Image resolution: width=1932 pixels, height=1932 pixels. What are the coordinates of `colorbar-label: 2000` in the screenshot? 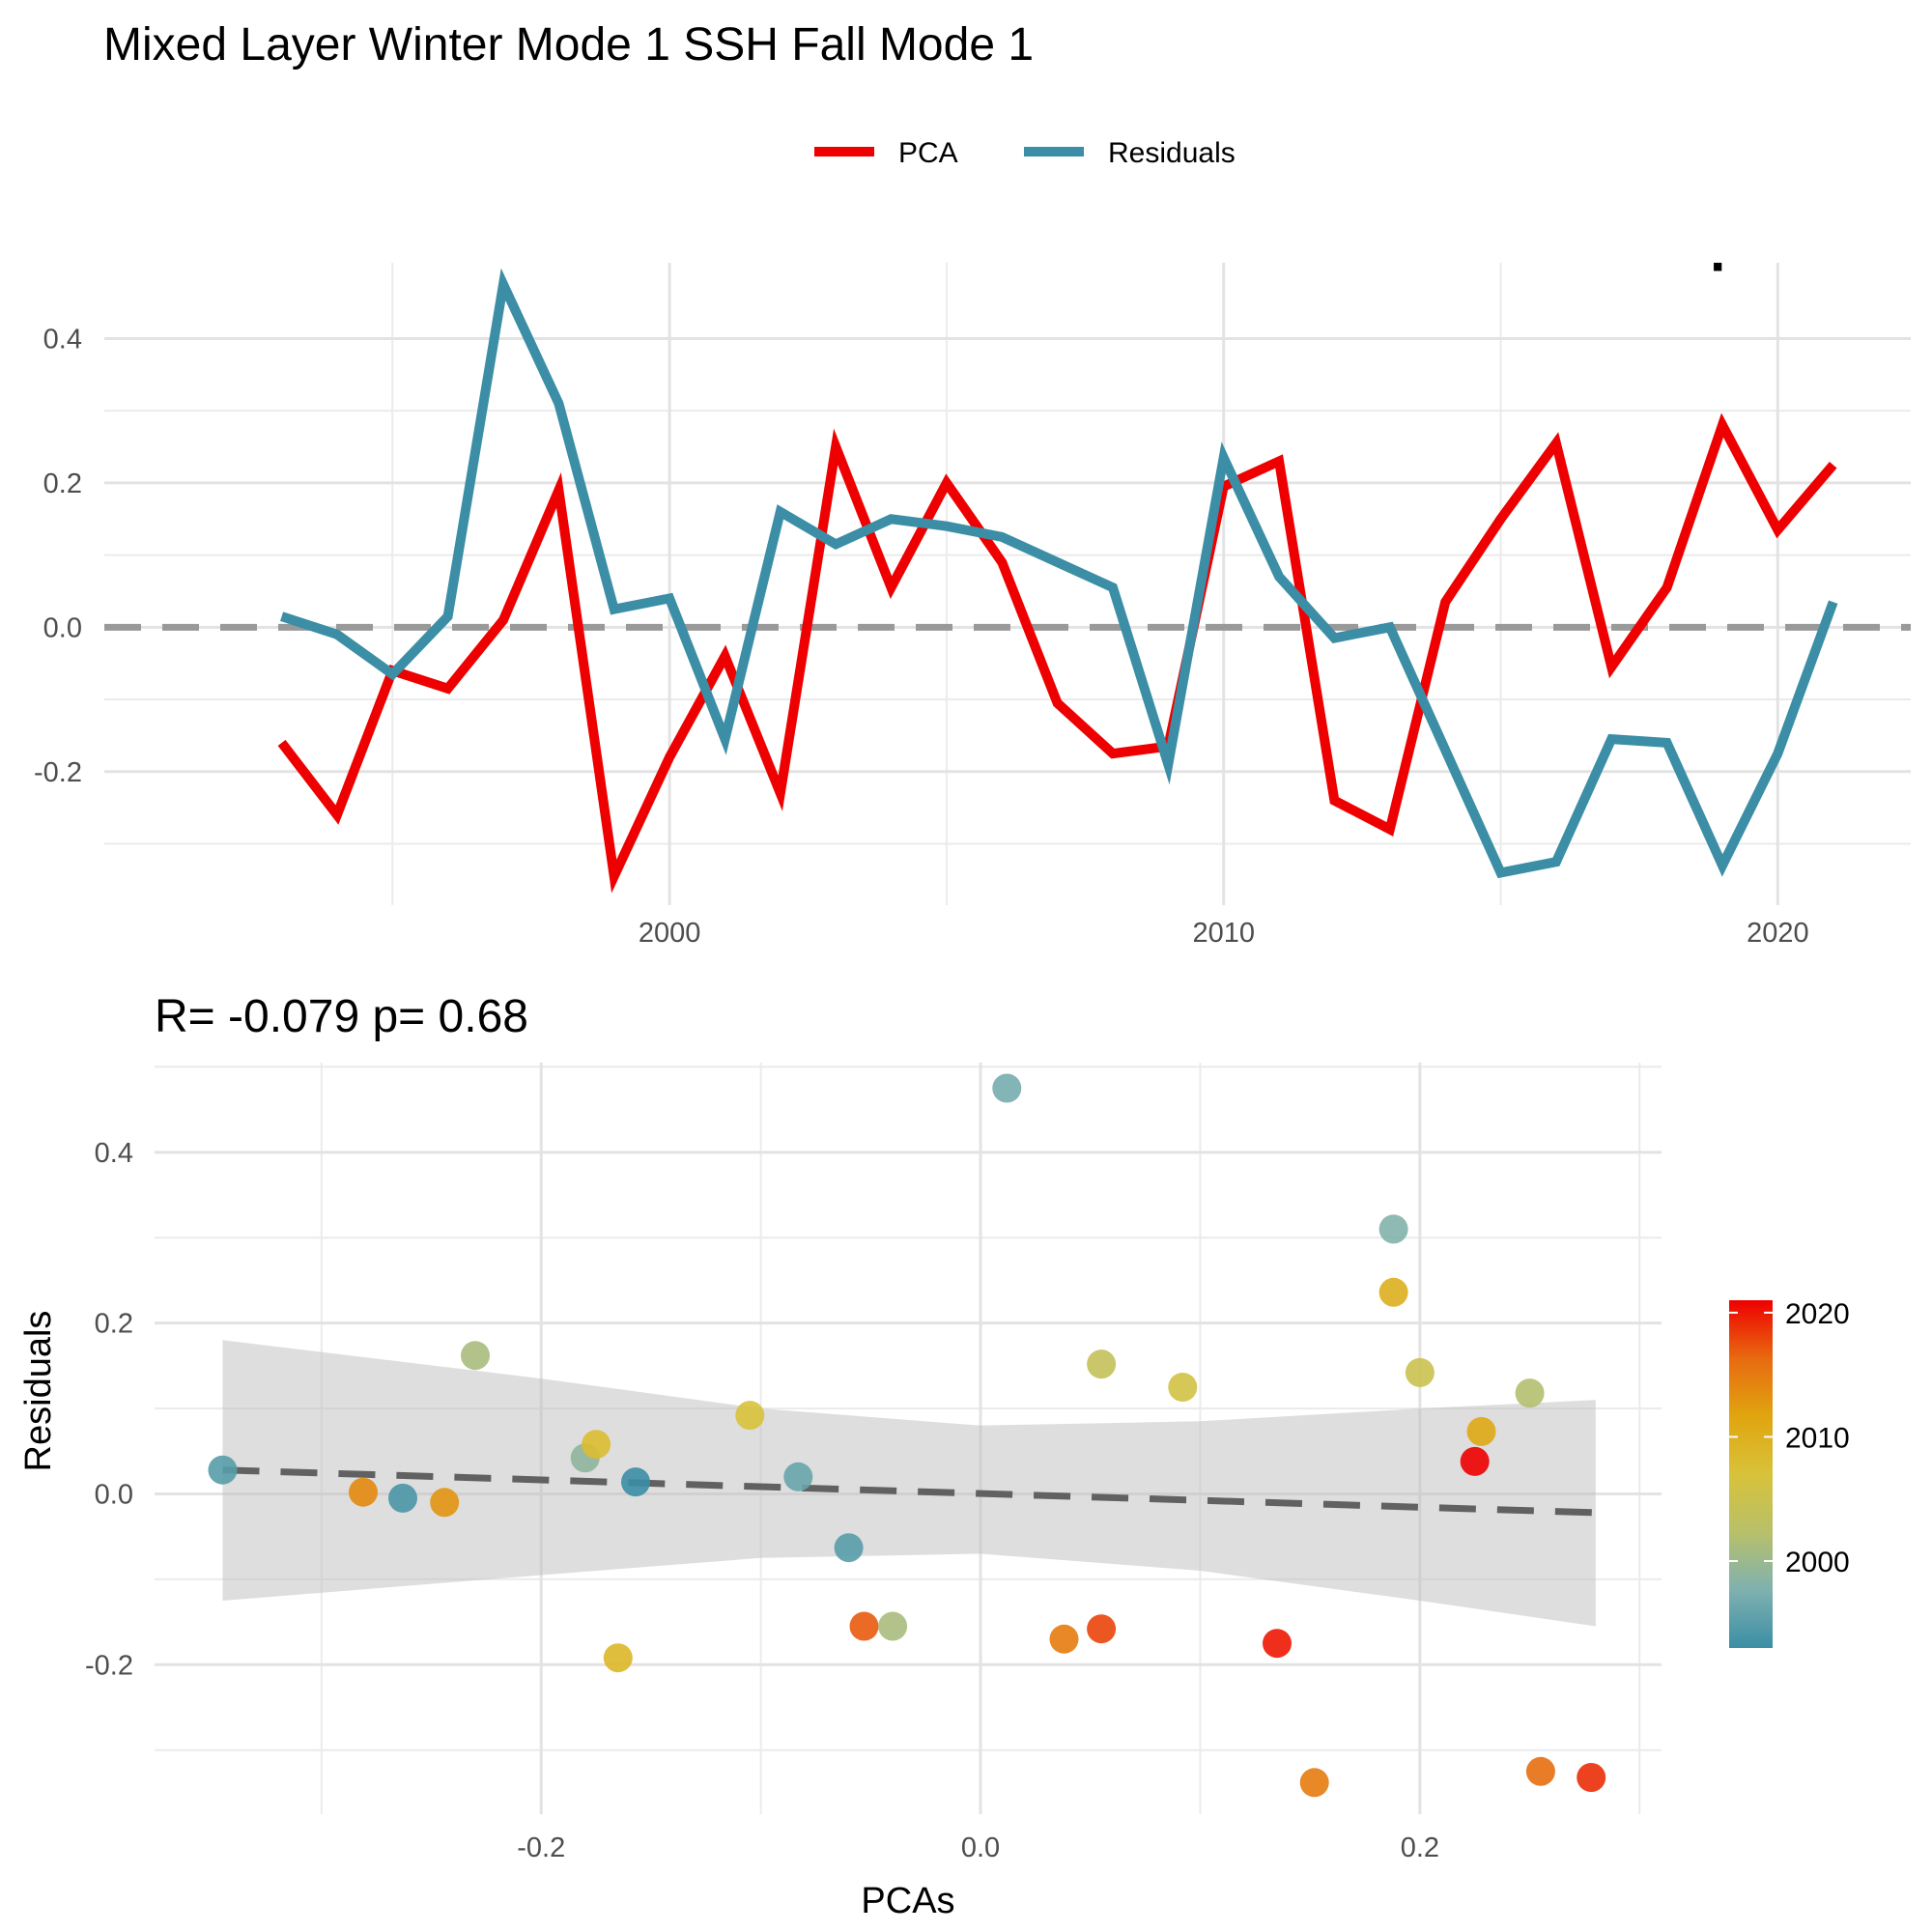 It's located at (1817, 1562).